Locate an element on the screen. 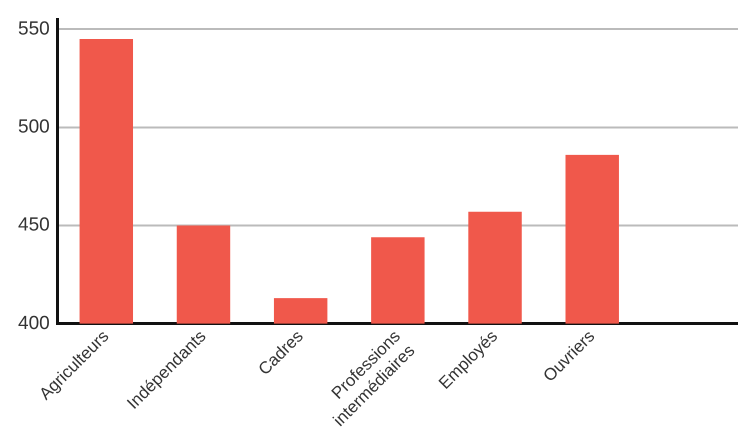 This screenshot has width=738, height=434. y-tick-label: 550 is located at coordinates (34, 29).